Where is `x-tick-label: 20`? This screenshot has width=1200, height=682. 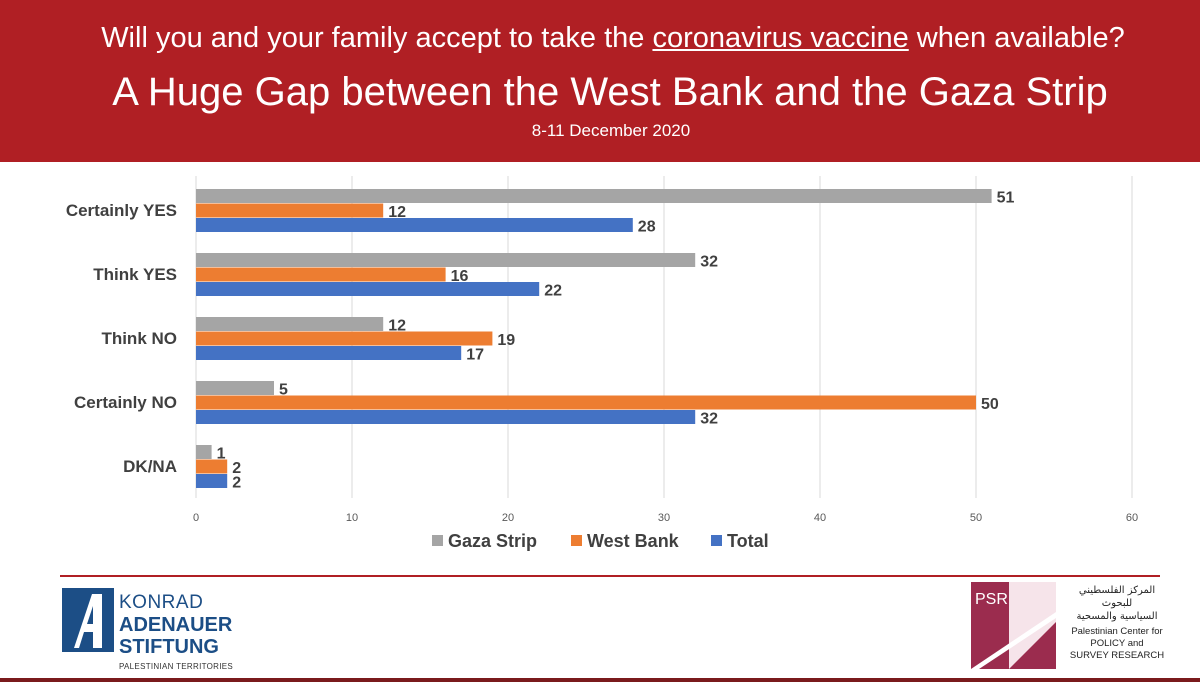 x-tick-label: 20 is located at coordinates (508, 518).